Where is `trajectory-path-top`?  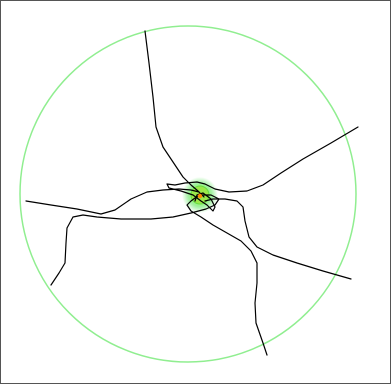 trajectory-path-top is located at coordinates (174, 114).